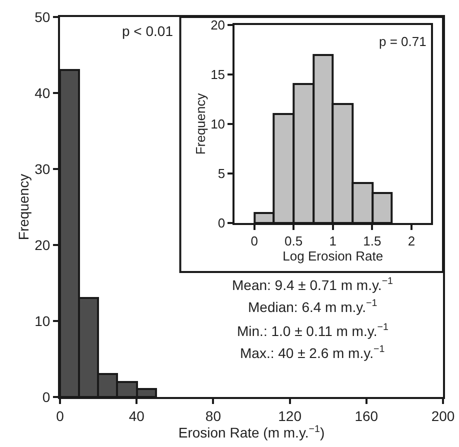 Image resolution: width=459 pixels, height=447 pixels. What do you see at coordinates (222, 174) in the screenshot?
I see `y-tick-label: 5` at bounding box center [222, 174].